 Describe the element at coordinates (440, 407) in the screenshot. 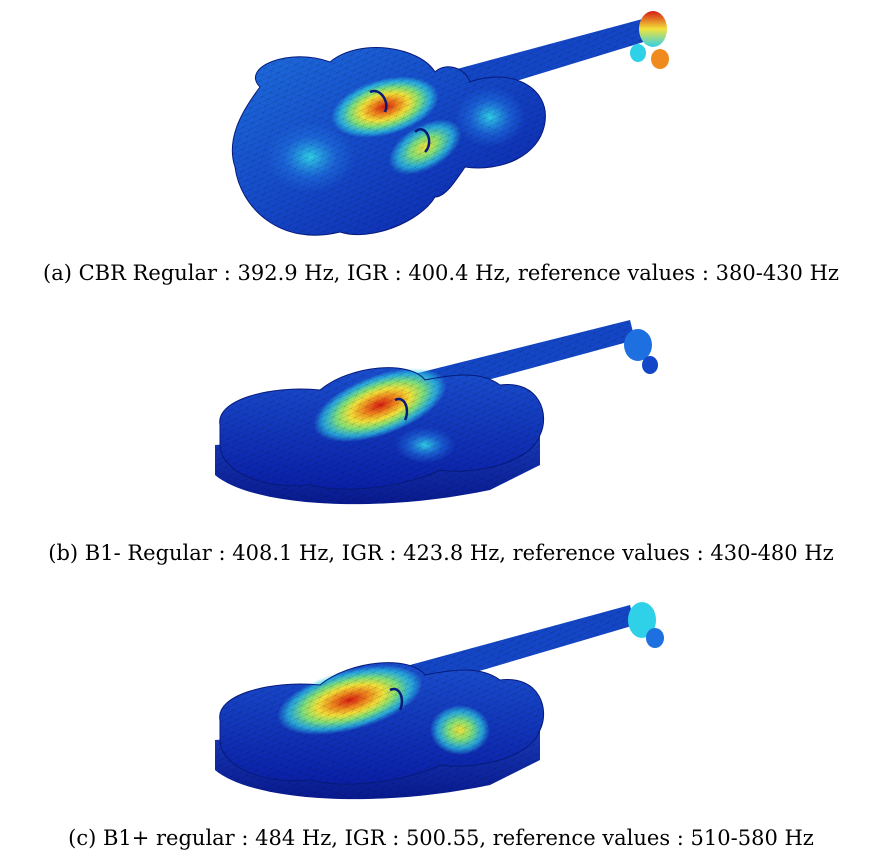

I see `violin-mode-shape-b` at that location.